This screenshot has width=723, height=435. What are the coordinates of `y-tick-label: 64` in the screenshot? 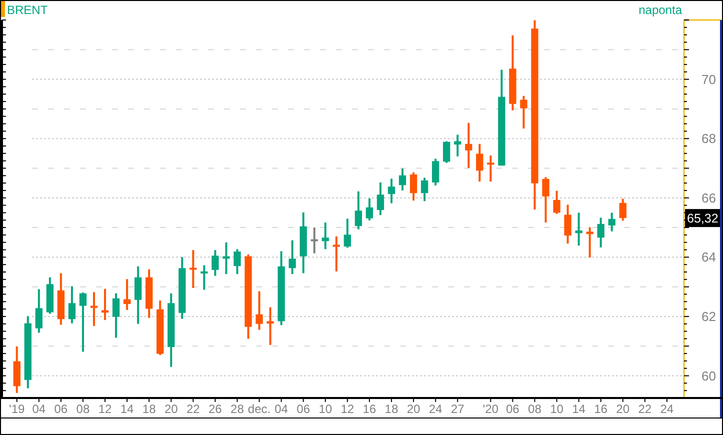 It's located at (709, 257).